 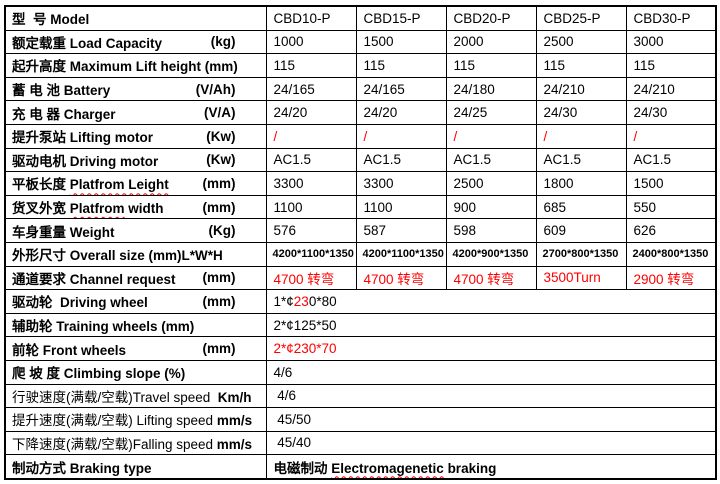 What do you see at coordinates (87, 42) in the screenshot?
I see `row-label-text: 额定载重 Load Capacity` at bounding box center [87, 42].